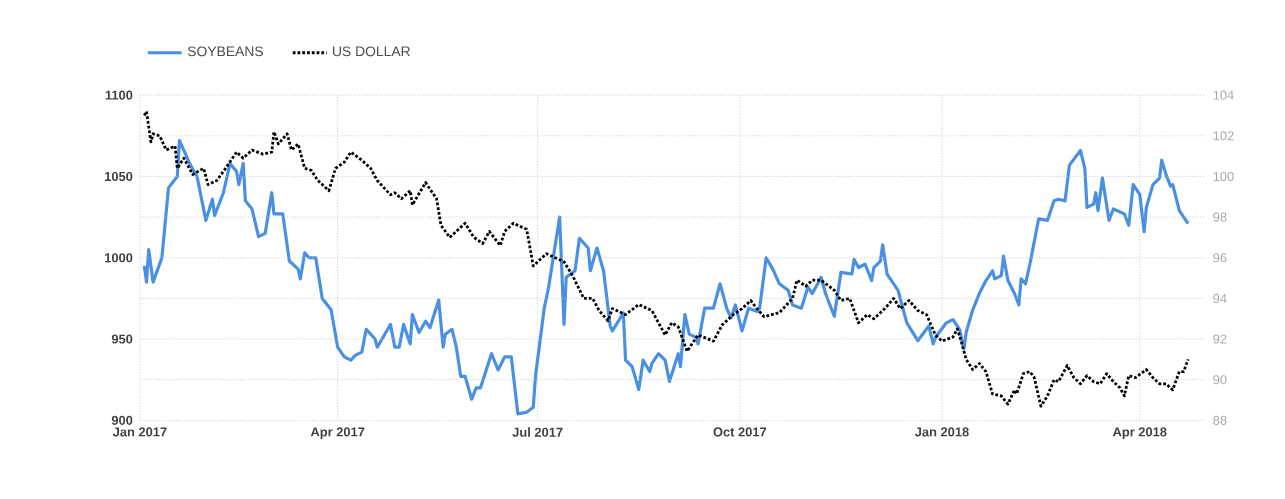  I want to click on y-tick-label: 950, so click(122, 339).